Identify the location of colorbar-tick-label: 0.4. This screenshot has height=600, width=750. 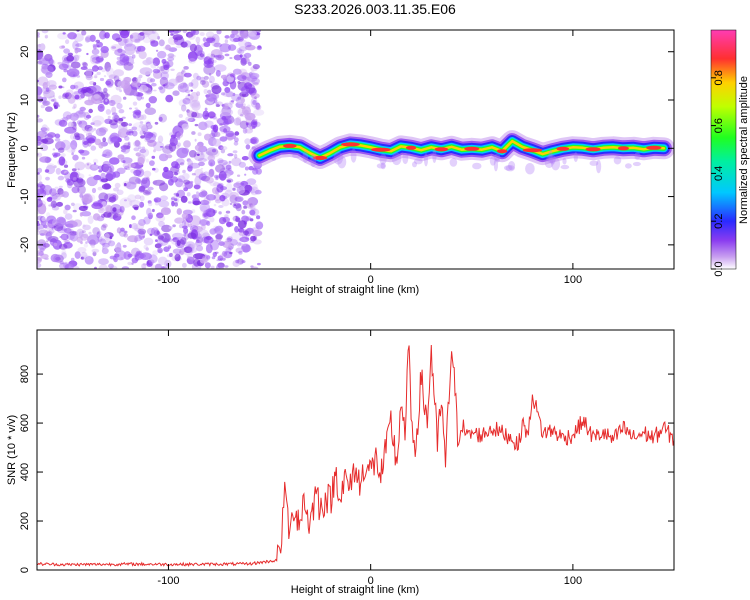
(719, 173).